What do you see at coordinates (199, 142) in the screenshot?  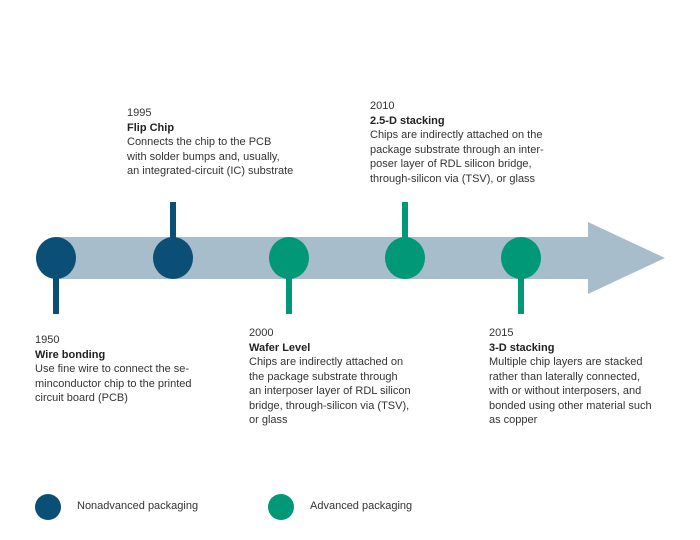 I see `milestone-description-line: Connects the chip to the PCB` at bounding box center [199, 142].